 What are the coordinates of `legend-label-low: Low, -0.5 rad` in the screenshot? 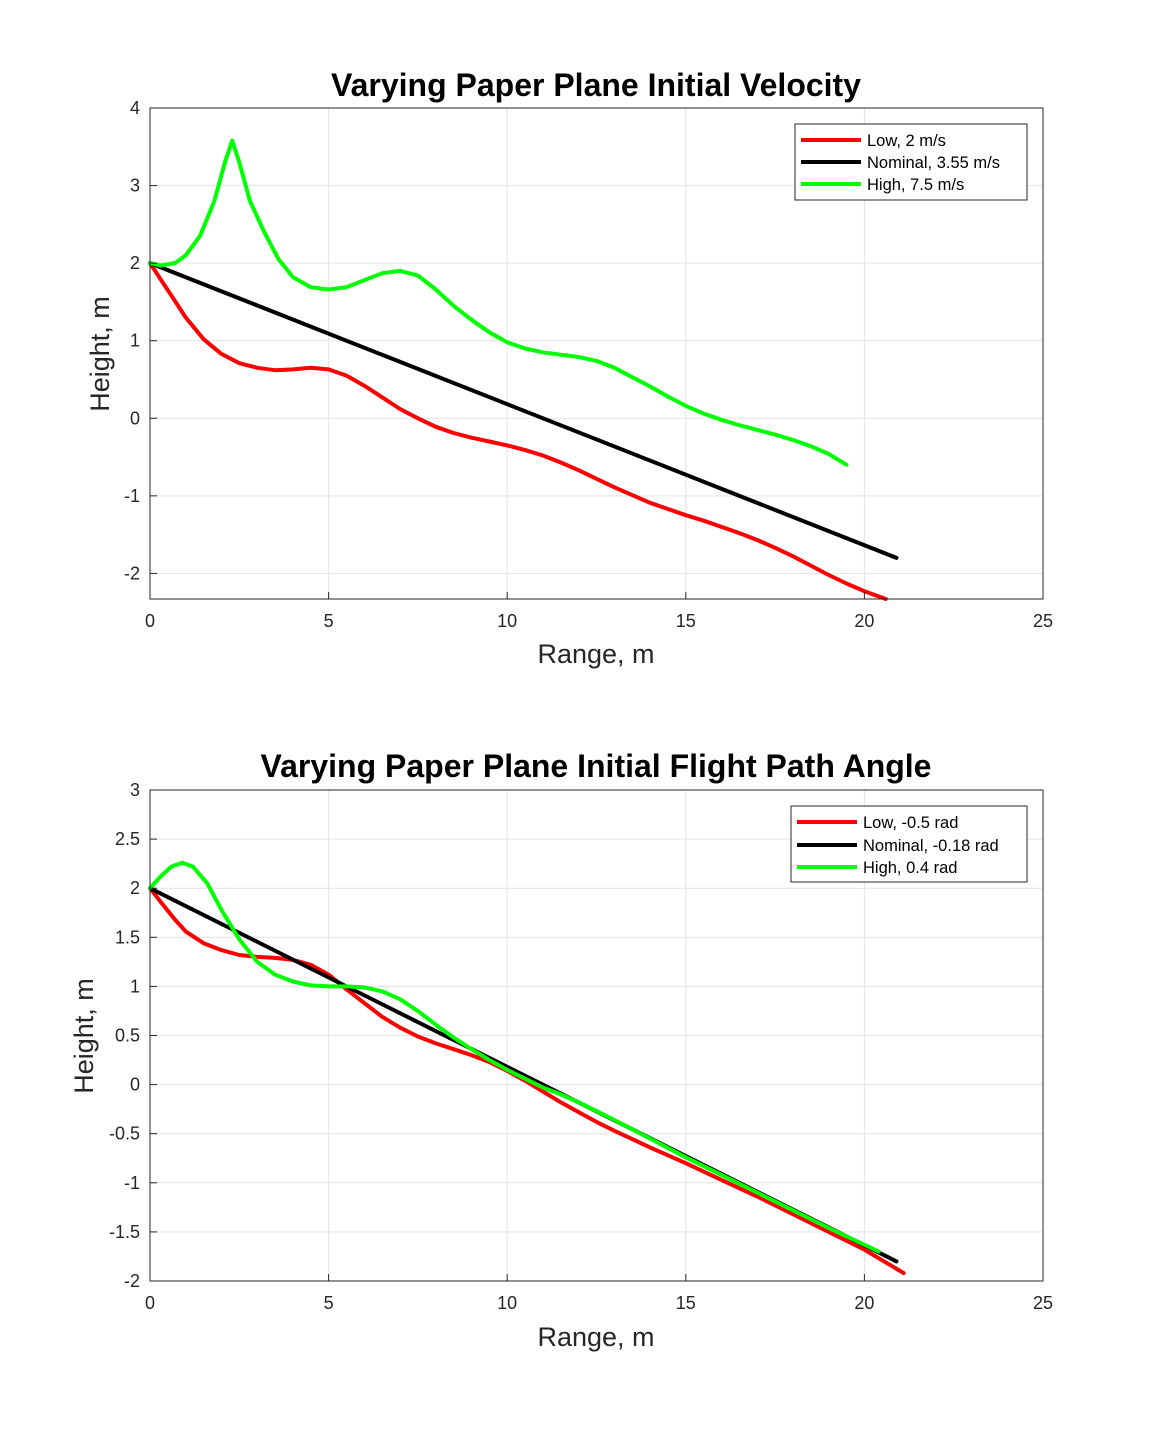 It's located at (910, 823).